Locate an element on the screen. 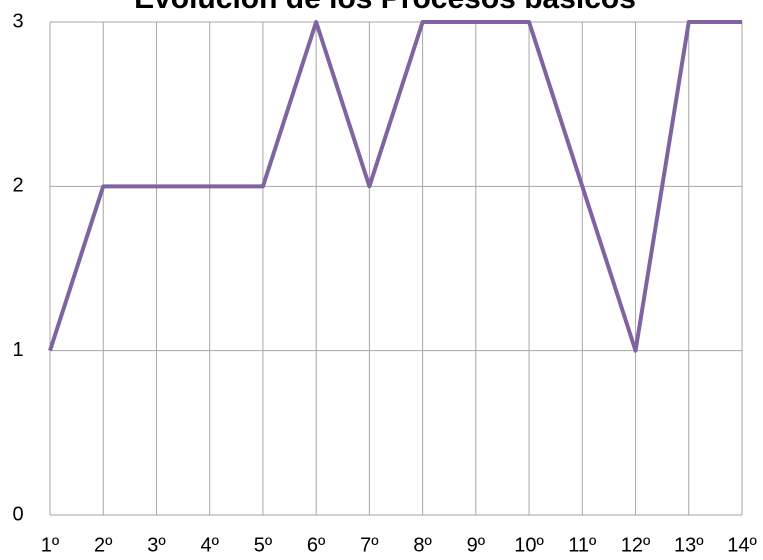 The width and height of the screenshot is (763, 560). y-tick-label: 3 is located at coordinates (17, 21).